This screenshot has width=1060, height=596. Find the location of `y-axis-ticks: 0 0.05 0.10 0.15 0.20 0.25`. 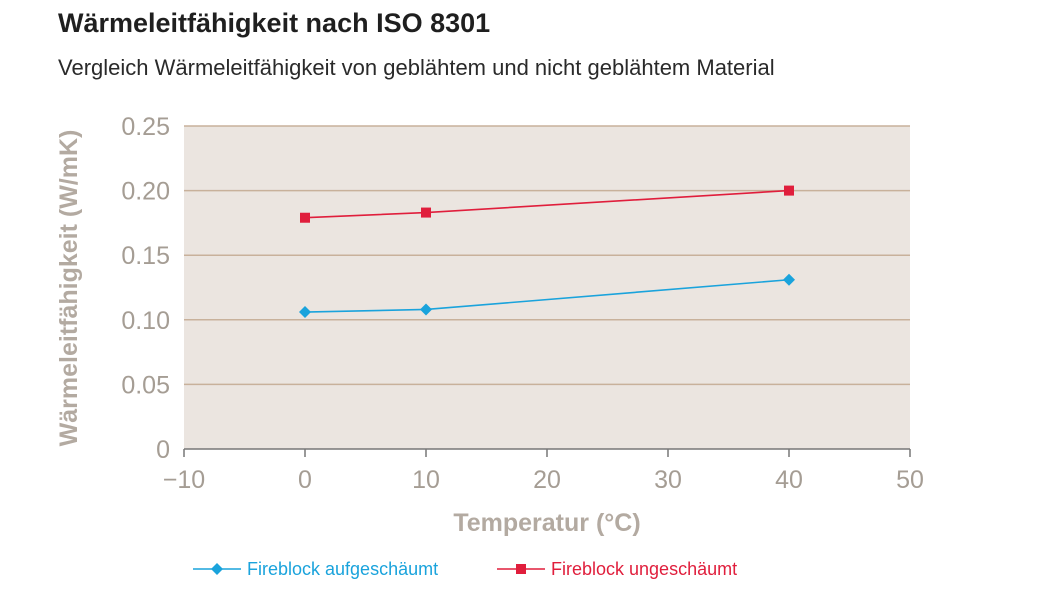

y-axis-ticks: 0 0.05 0.10 0.15 0.20 0.25 is located at coordinates (145, 288).